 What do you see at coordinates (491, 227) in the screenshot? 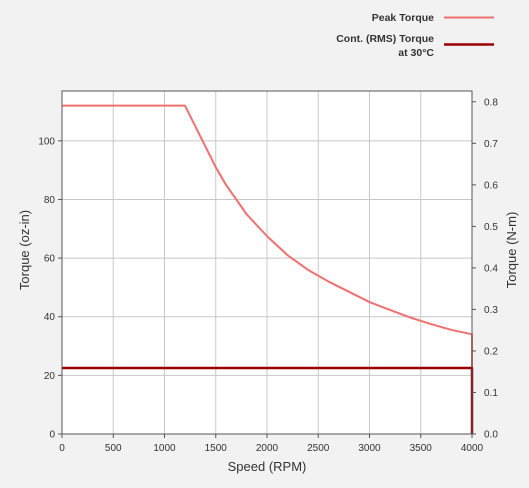
I see `y2-tick-label: 0.5` at bounding box center [491, 227].